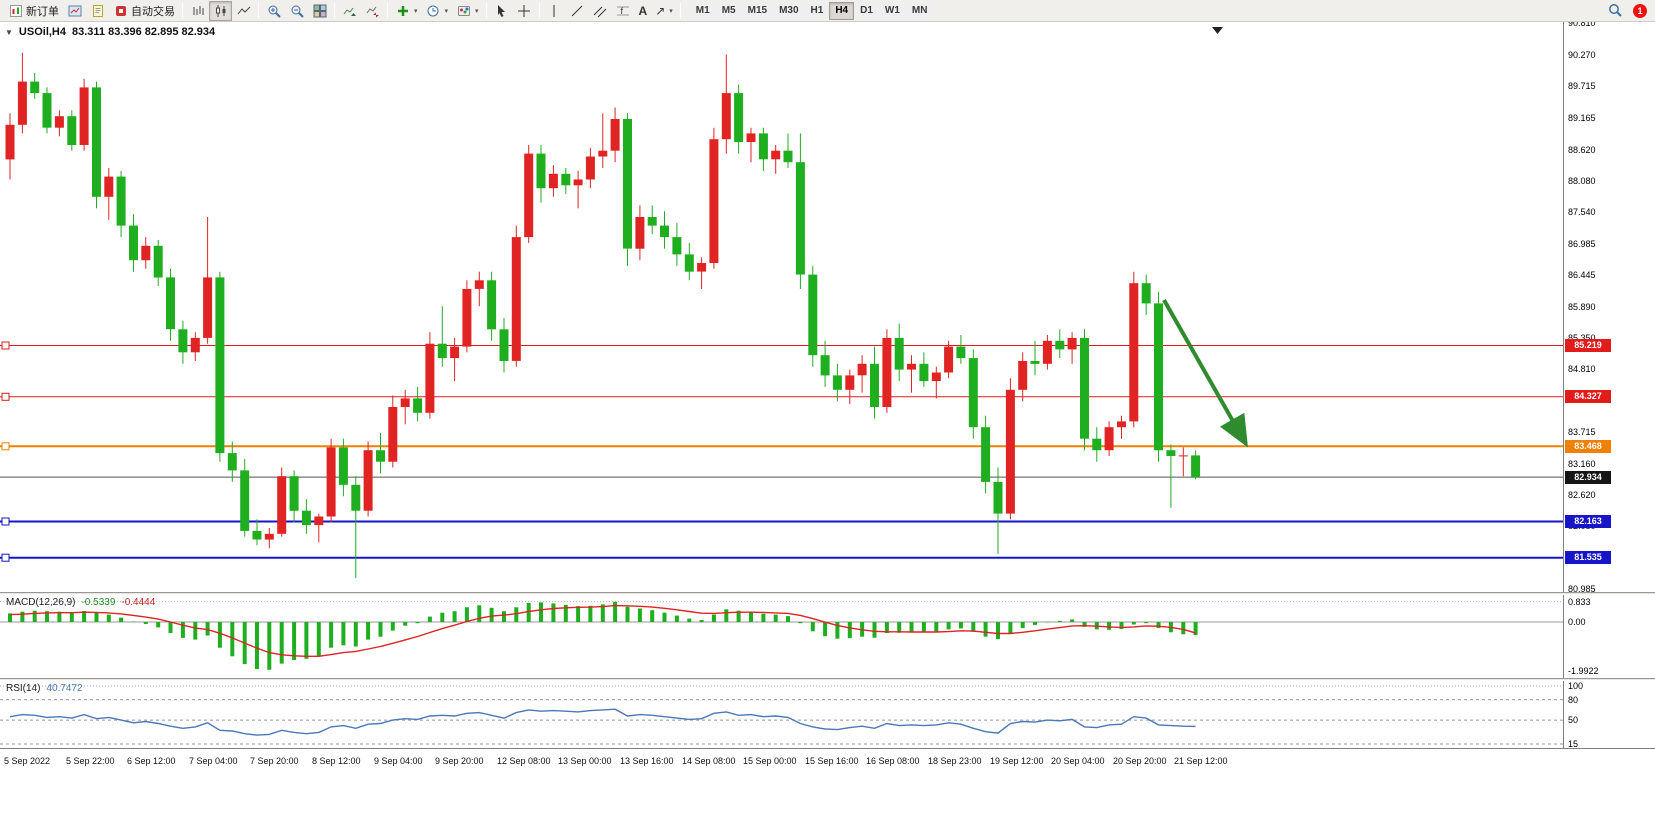 The width and height of the screenshot is (1655, 822). Describe the element at coordinates (138, 602) in the screenshot. I see `macd-signal-value: -0.4444` at that location.